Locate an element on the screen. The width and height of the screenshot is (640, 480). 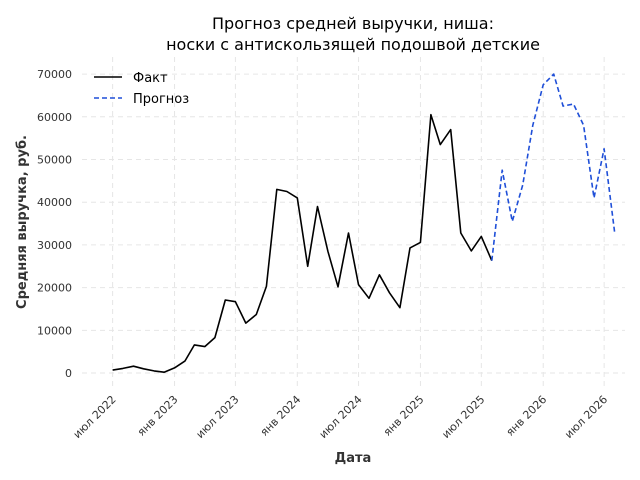
y-tick-label: 60000 is located at coordinates (54, 117).